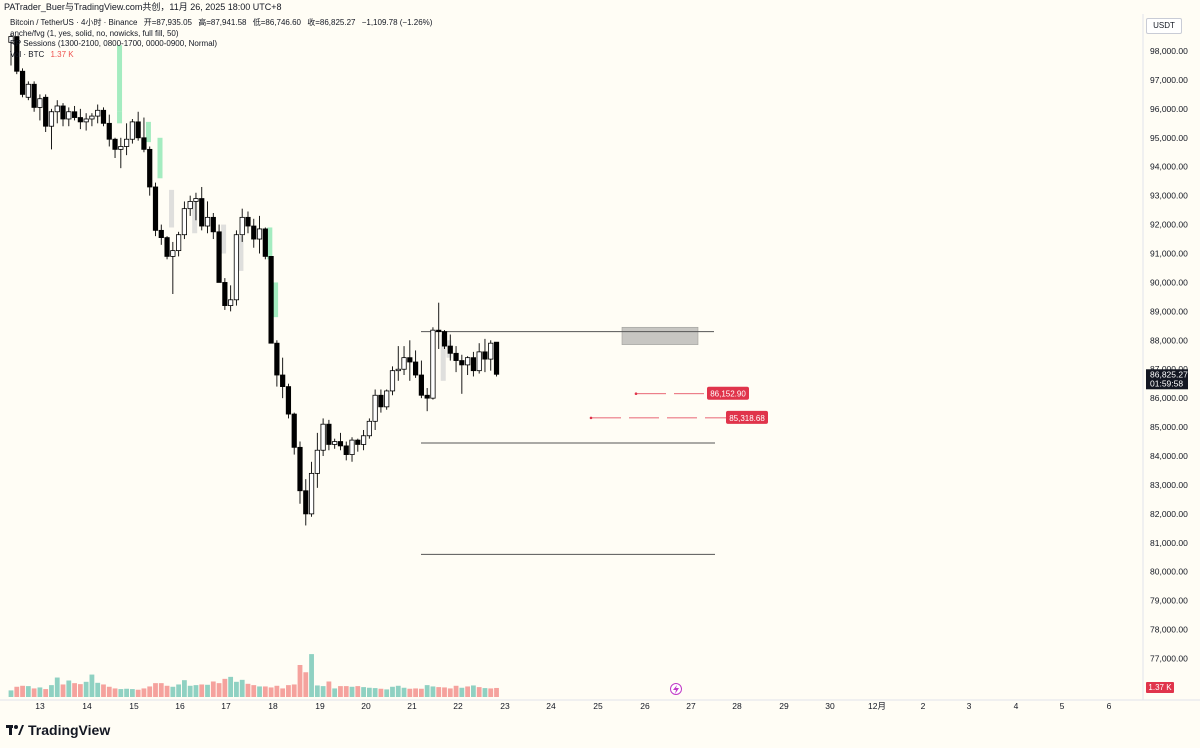 This screenshot has height=748, width=1200. Describe the element at coordinates (62, 54) in the screenshot. I see `legend-volume-value: 1.37 K` at that location.